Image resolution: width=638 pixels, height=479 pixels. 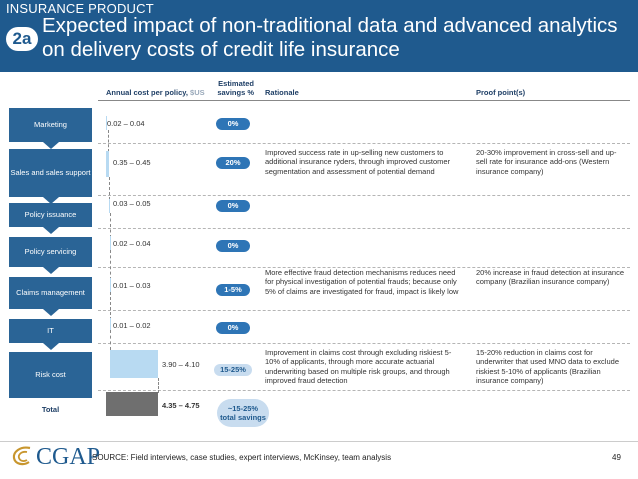 What do you see at coordinates (50, 176) in the screenshot?
I see `category-sales-support: Sales and sales support` at bounding box center [50, 176].